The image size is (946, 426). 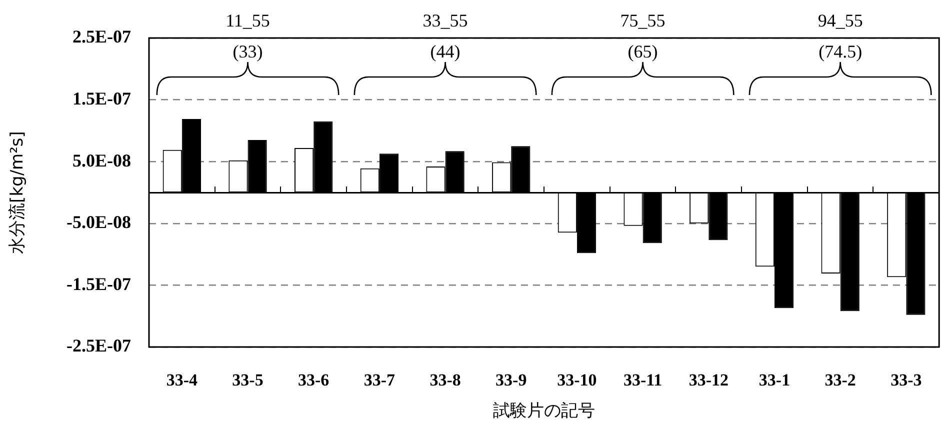 I want to click on text: 75_55, so click(x=643, y=20).